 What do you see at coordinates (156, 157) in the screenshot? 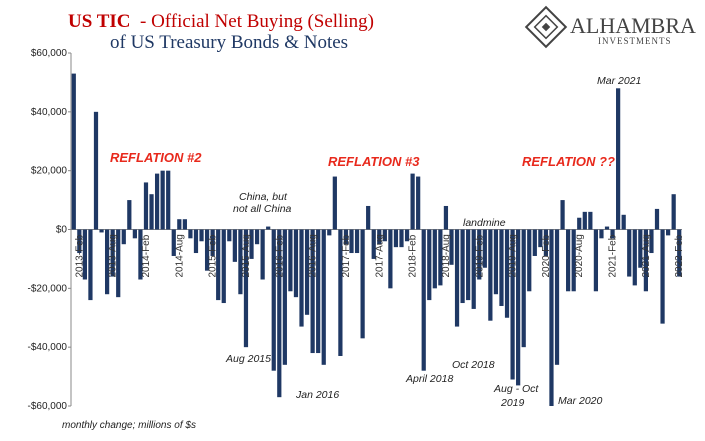
I see `annotation: REFLATION #2` at bounding box center [156, 157].